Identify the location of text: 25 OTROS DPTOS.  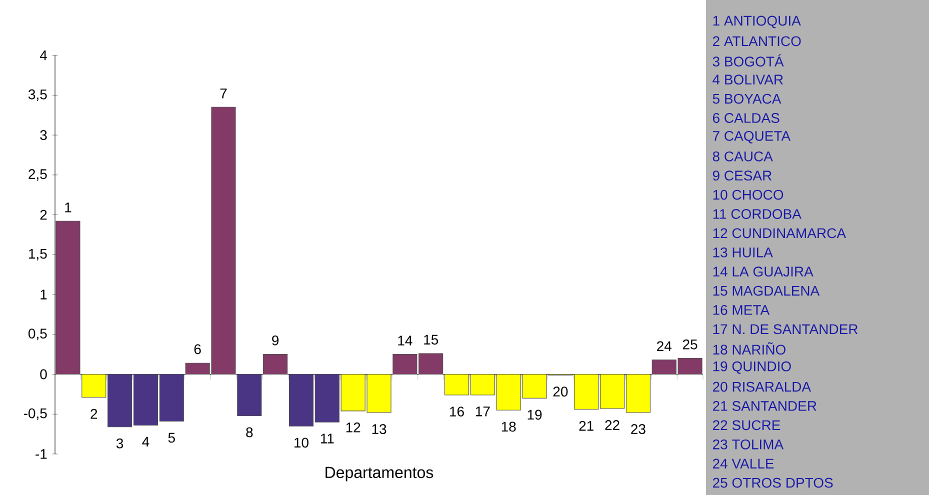
(772, 483).